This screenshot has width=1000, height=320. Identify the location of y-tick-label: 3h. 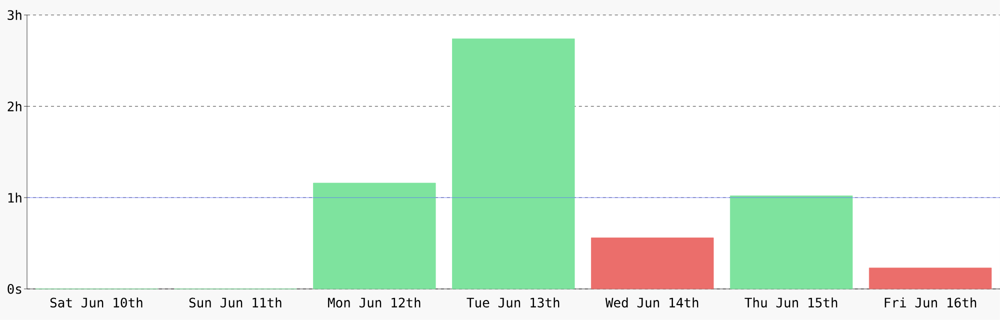
(15, 15).